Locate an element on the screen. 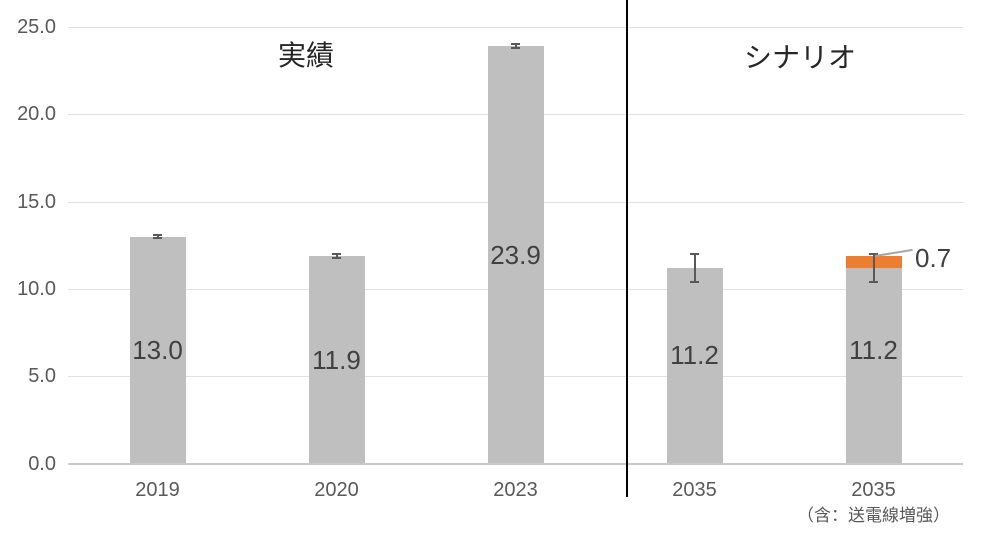 This screenshot has height=541, width=995. bar-value-label: 23.9 is located at coordinates (515, 254).